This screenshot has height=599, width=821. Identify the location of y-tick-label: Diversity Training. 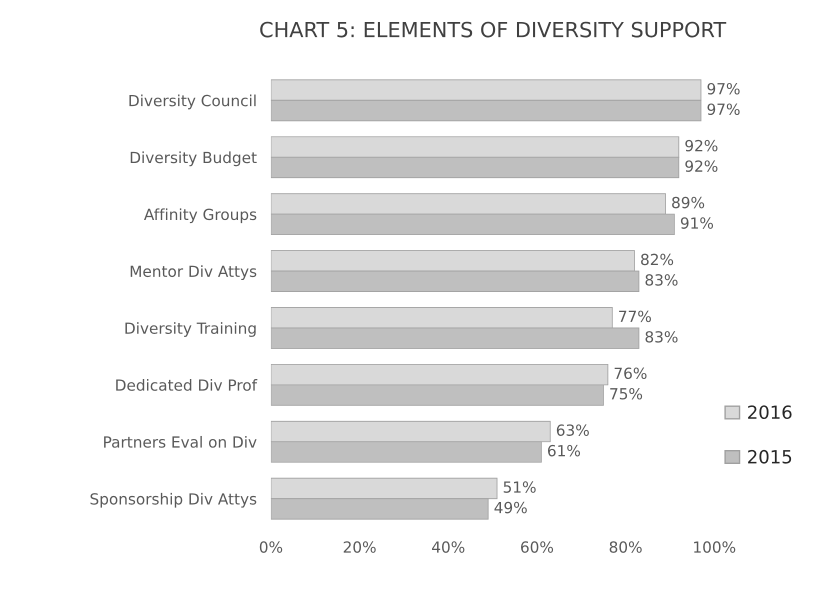
(190, 329).